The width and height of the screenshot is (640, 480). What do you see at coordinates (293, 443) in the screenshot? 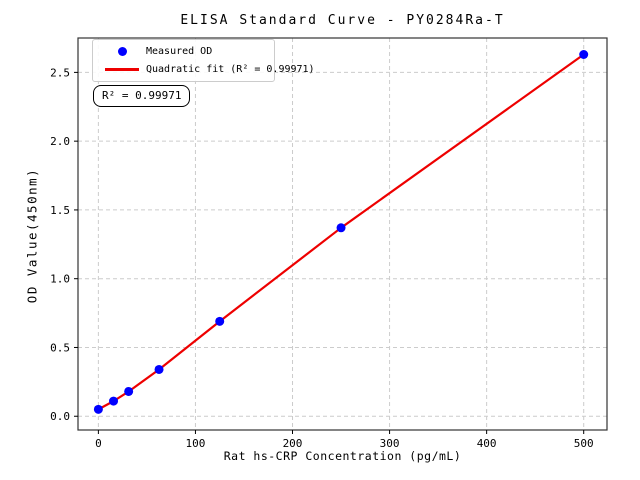
I see `x-tick-label: 200` at bounding box center [293, 443].